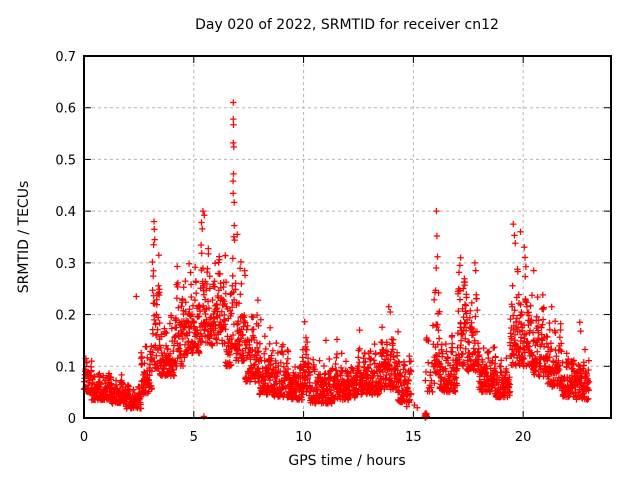 The height and width of the screenshot is (484, 640). What do you see at coordinates (65, 264) in the screenshot?
I see `y-tick-label: 0.3` at bounding box center [65, 264].